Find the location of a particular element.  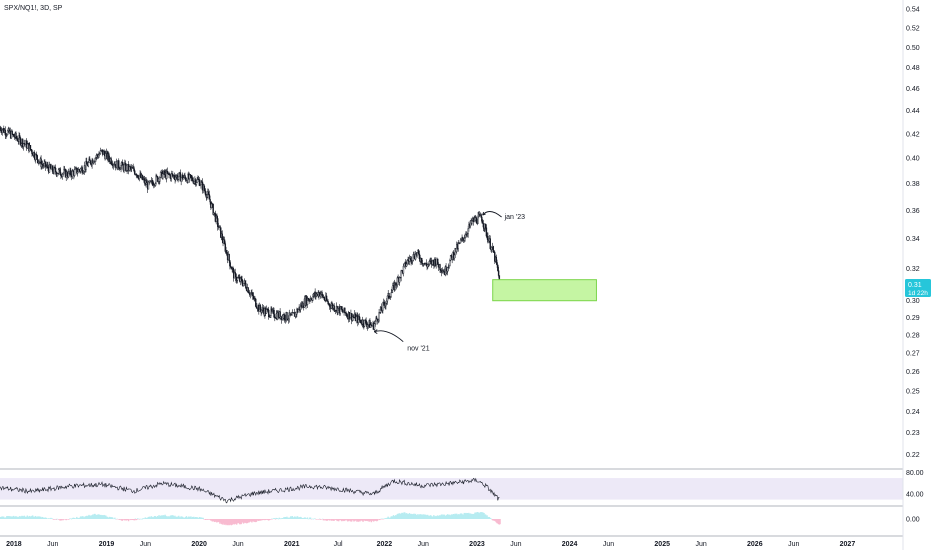

price-tick-label: 0.54 is located at coordinates (913, 10).